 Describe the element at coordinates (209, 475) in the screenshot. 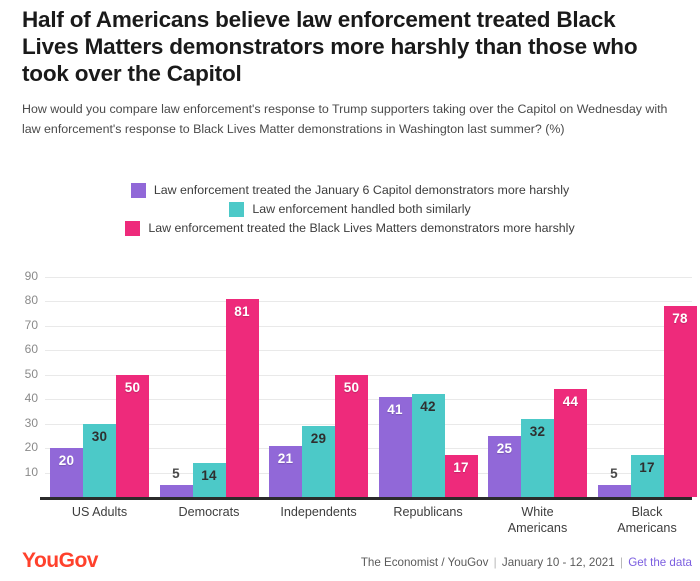

I see `bar-value-label: 14` at that location.